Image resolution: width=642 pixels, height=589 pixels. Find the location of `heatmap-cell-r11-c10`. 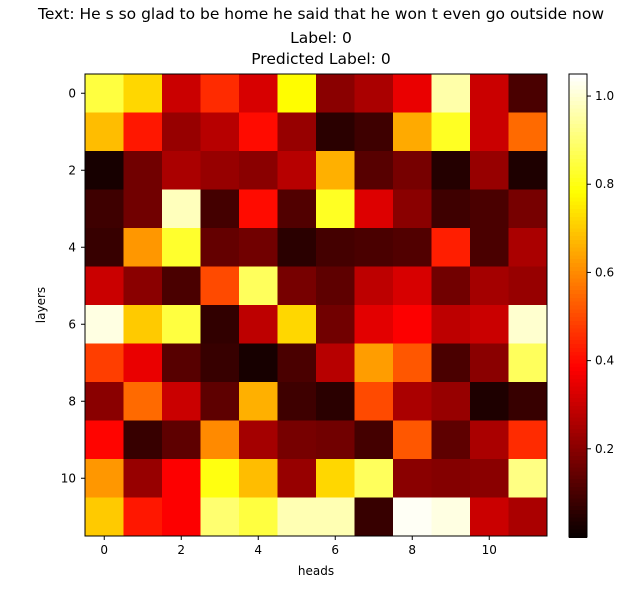

heatmap-cell-r11-c10 is located at coordinates (490, 517).